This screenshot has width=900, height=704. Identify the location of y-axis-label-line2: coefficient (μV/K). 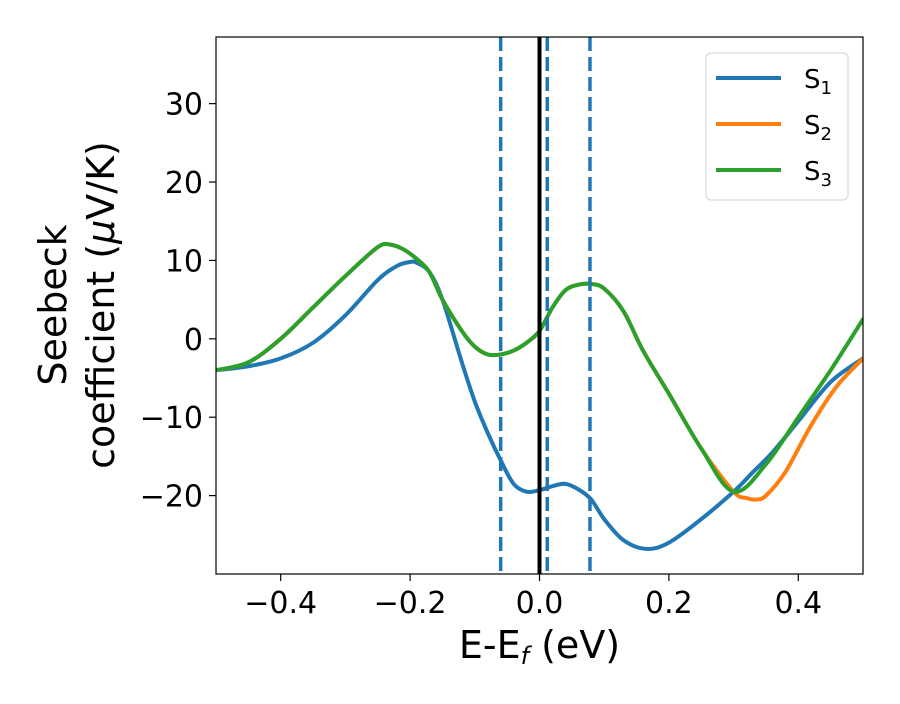
(101, 305).